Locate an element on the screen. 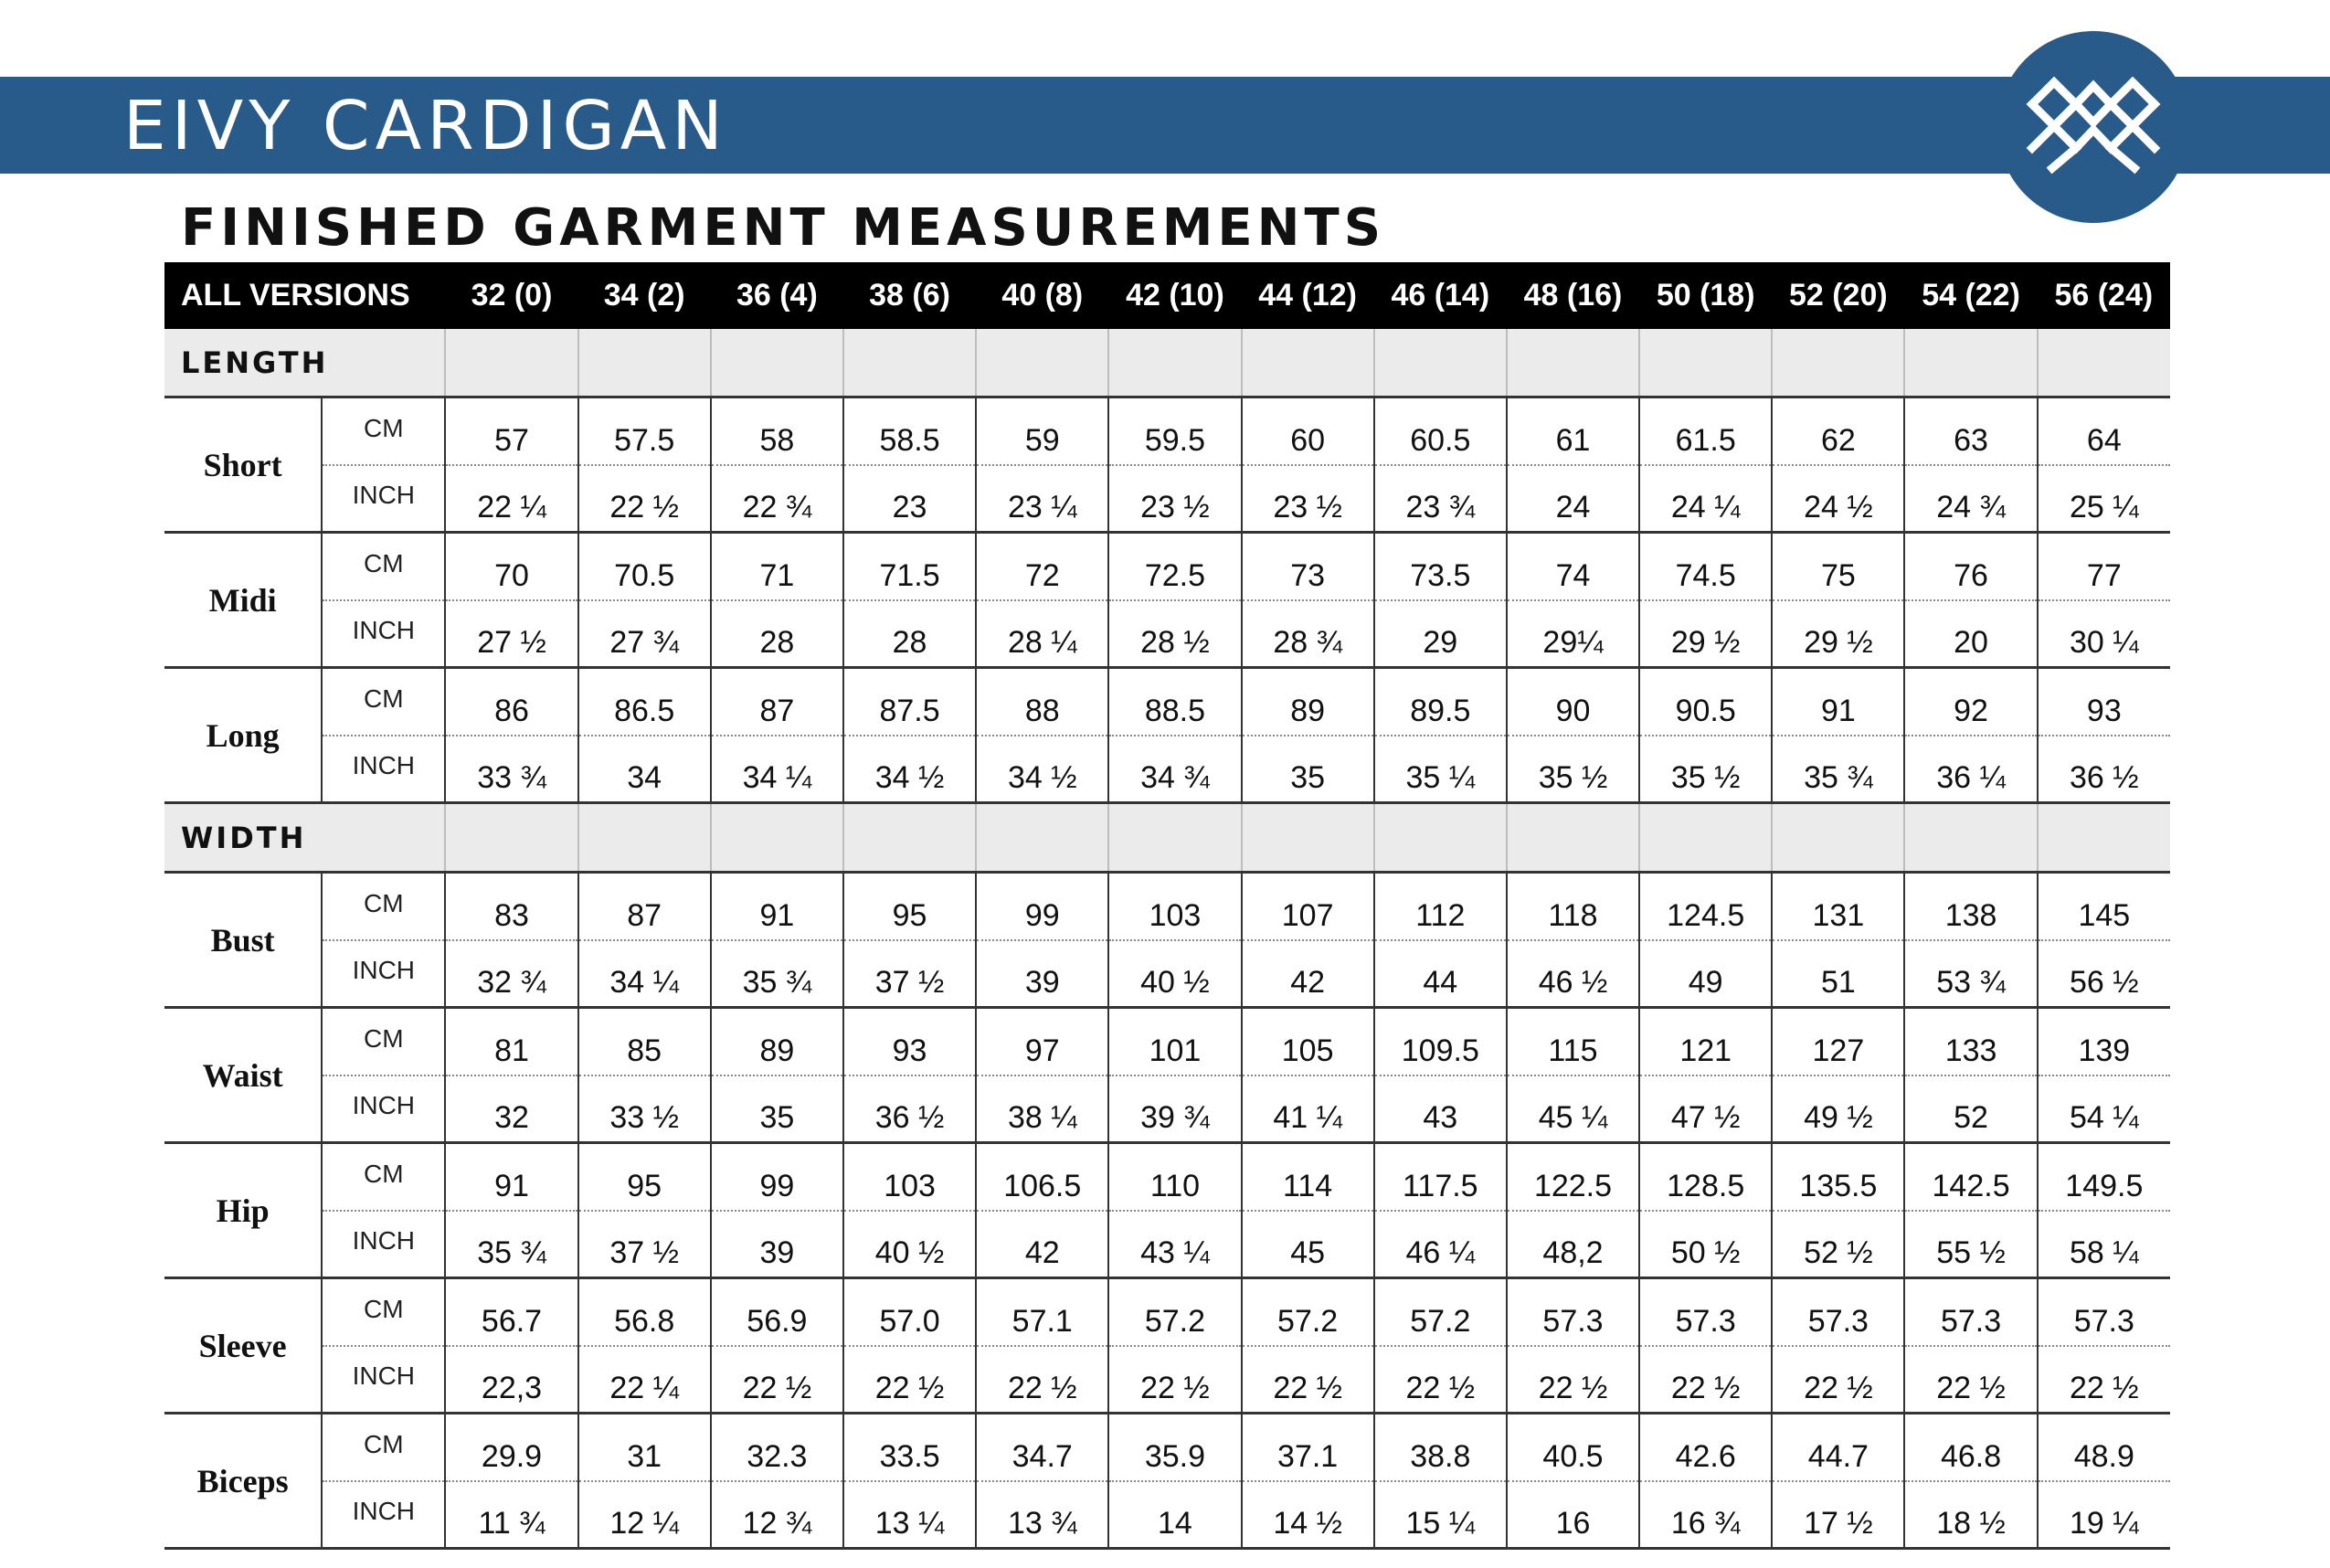  section-title: LENGTH is located at coordinates (305, 364).